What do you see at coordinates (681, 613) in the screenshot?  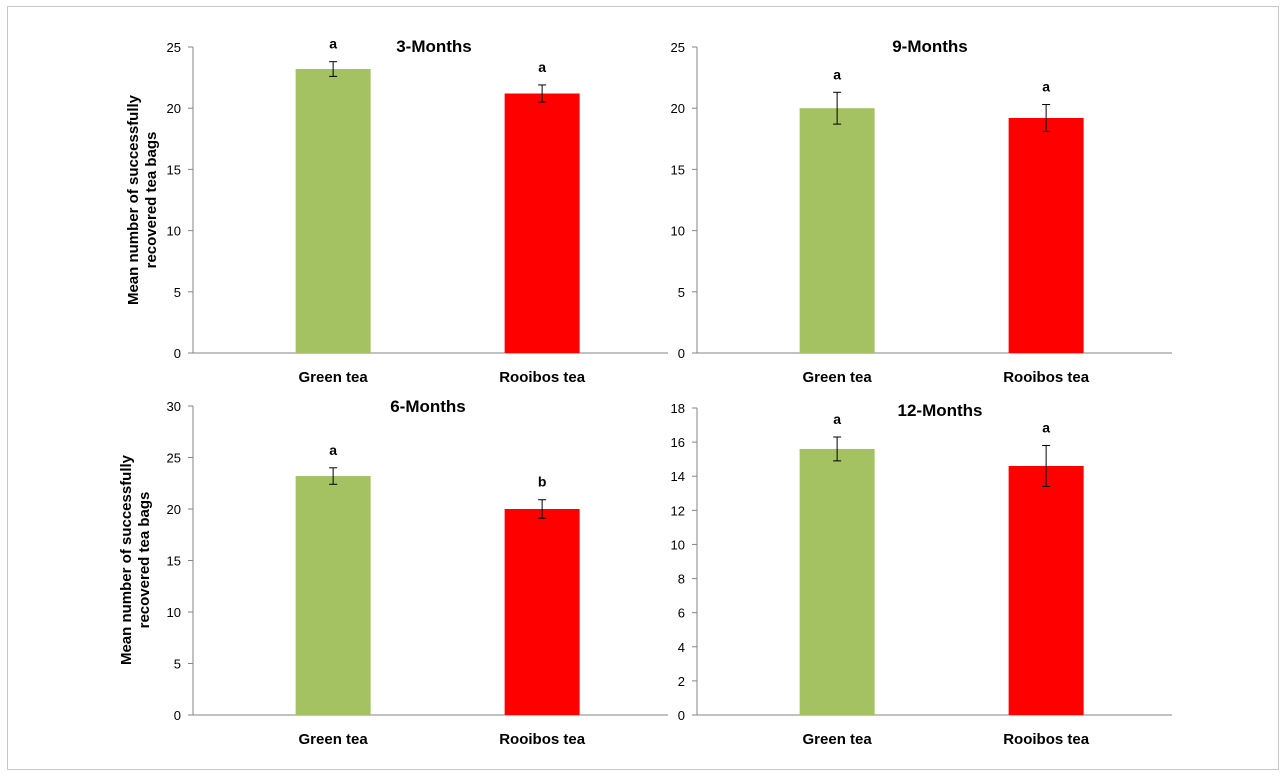 I see `y-tick-label: 6` at bounding box center [681, 613].